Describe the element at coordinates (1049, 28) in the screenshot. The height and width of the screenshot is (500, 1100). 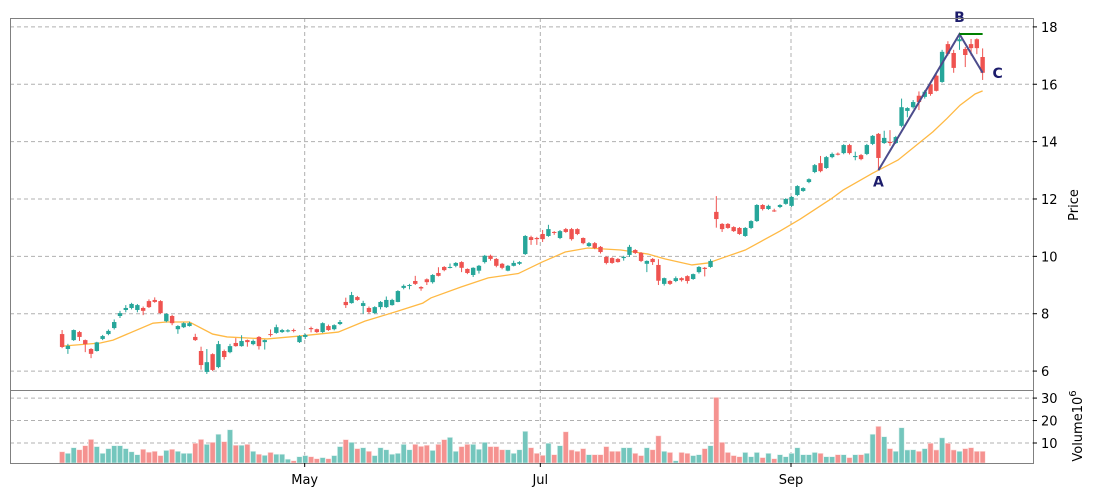
I see `price-tick-label: 18` at that location.